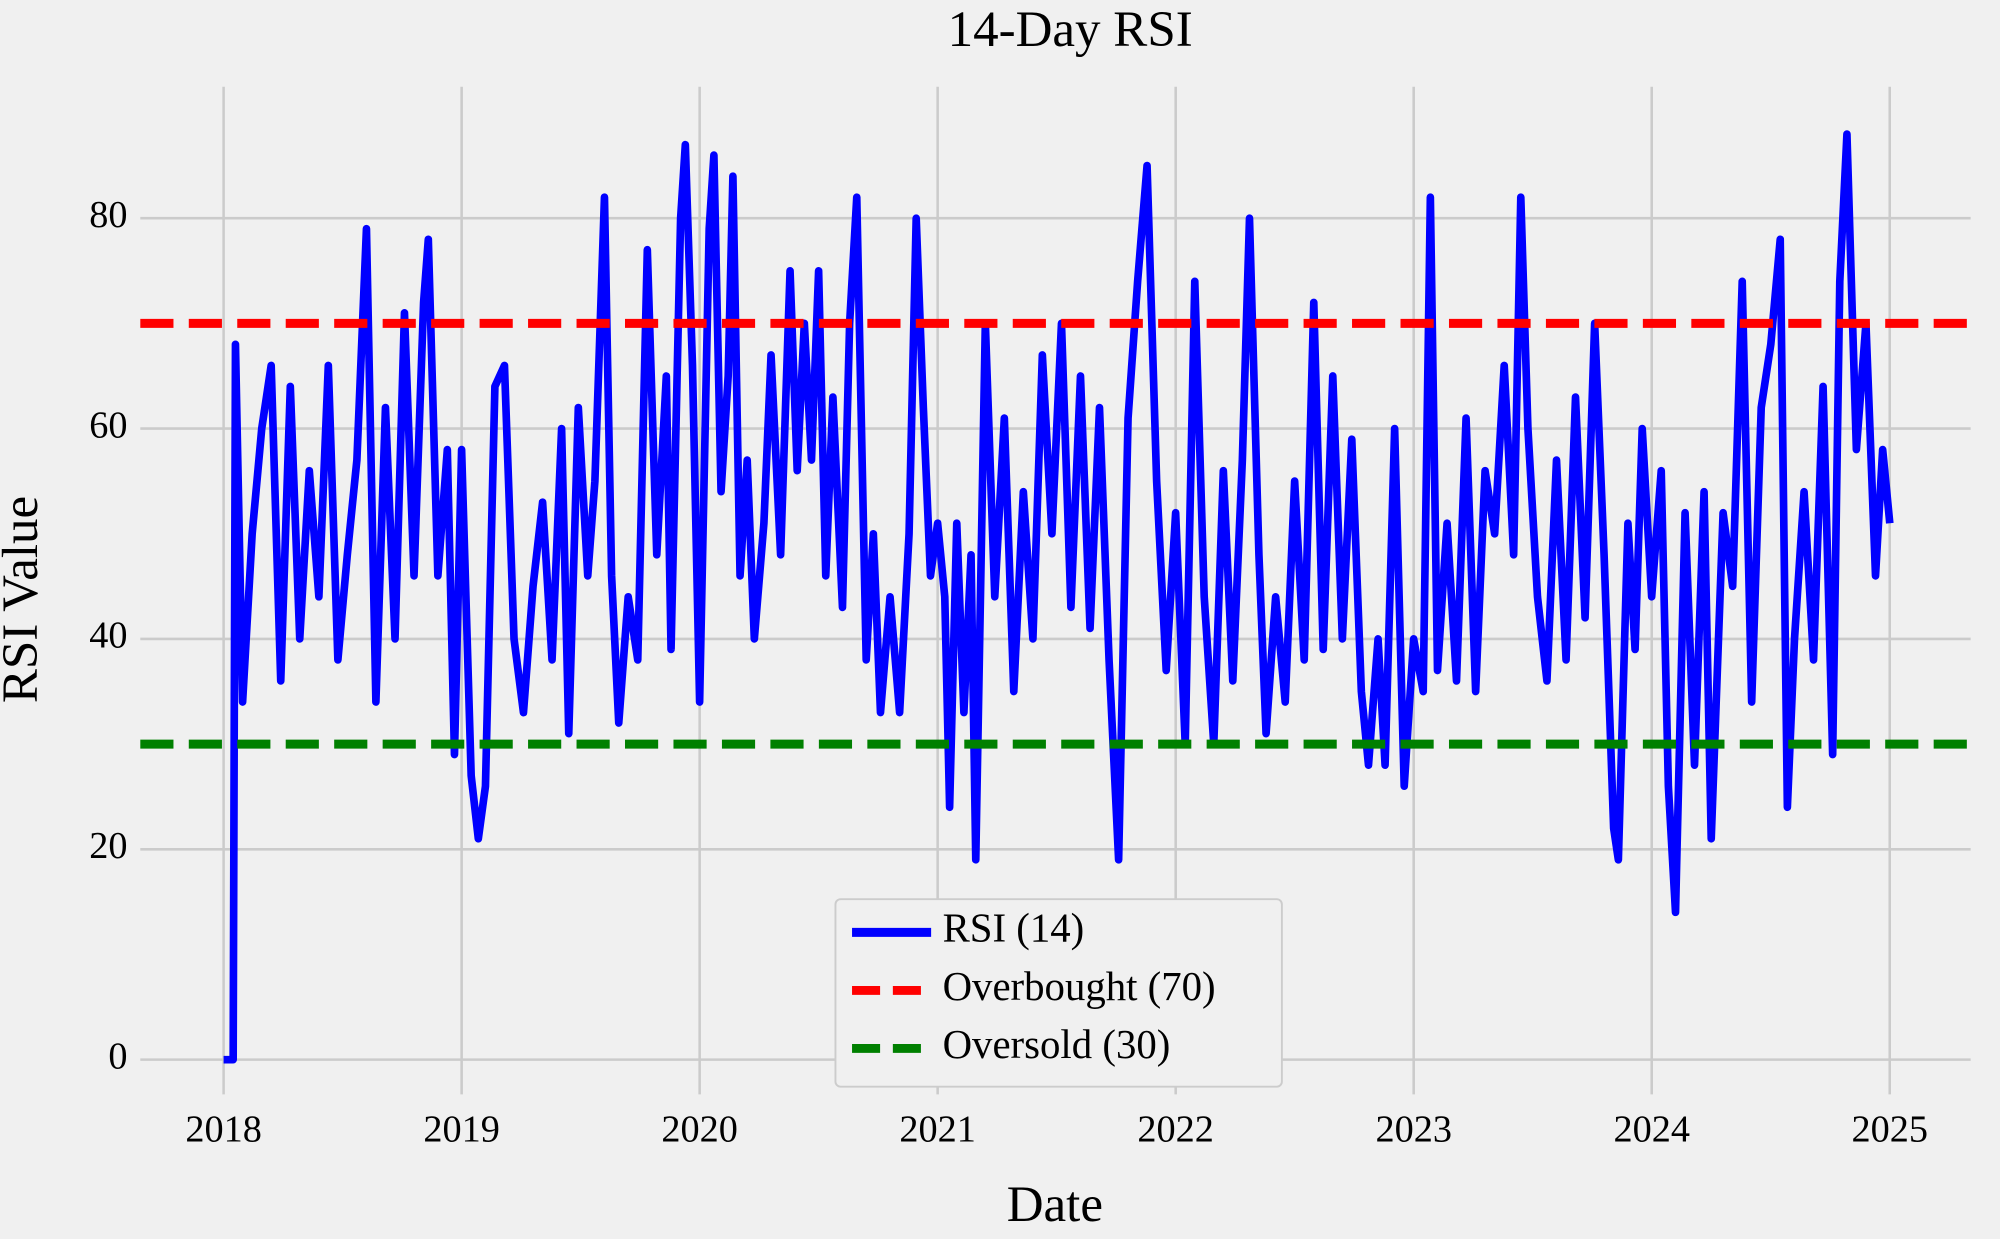  What do you see at coordinates (937, 1129) in the screenshot?
I see `x-tick-label: 2021` at bounding box center [937, 1129].